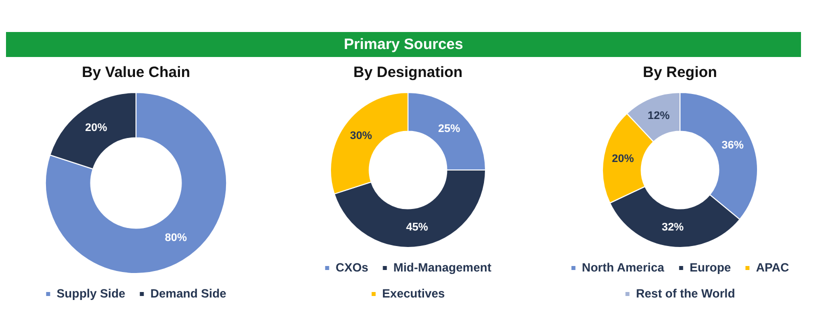 The width and height of the screenshot is (817, 316). What do you see at coordinates (361, 136) in the screenshot?
I see `data-label: 30%` at bounding box center [361, 136].